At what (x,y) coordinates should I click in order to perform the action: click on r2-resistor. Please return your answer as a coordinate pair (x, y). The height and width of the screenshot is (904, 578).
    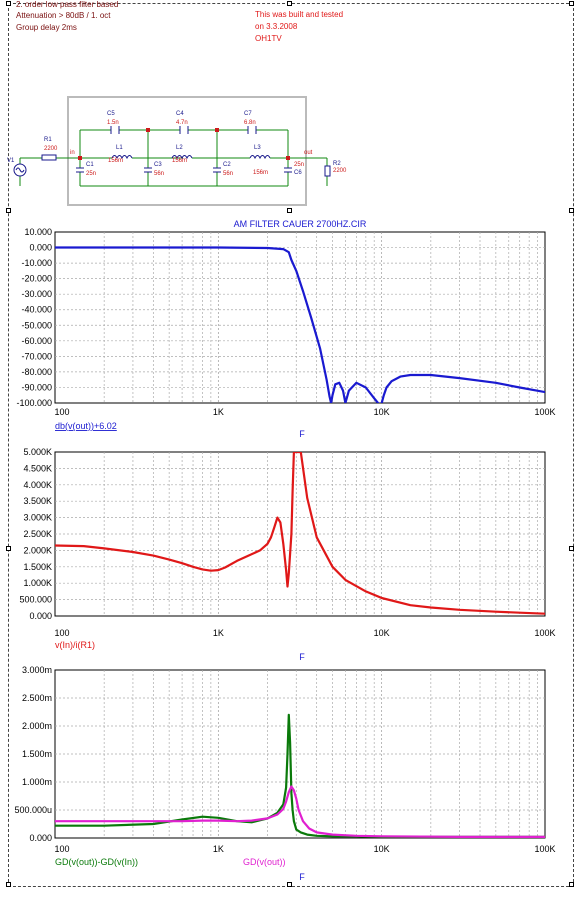
    Looking at the image, I should click on (327, 171).